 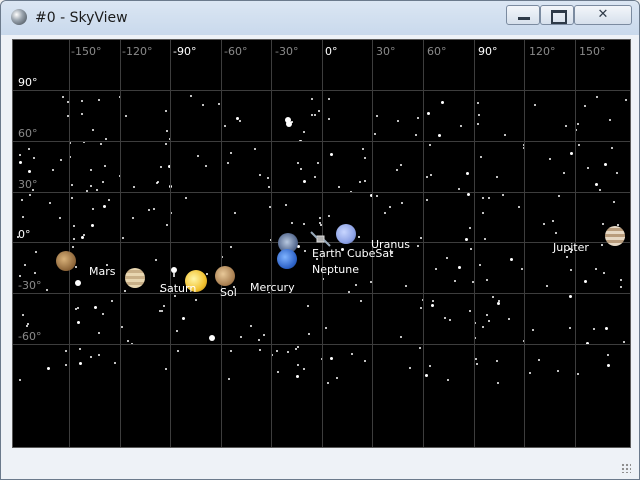 What do you see at coordinates (287, 259) in the screenshot?
I see `neptune-icon` at bounding box center [287, 259].